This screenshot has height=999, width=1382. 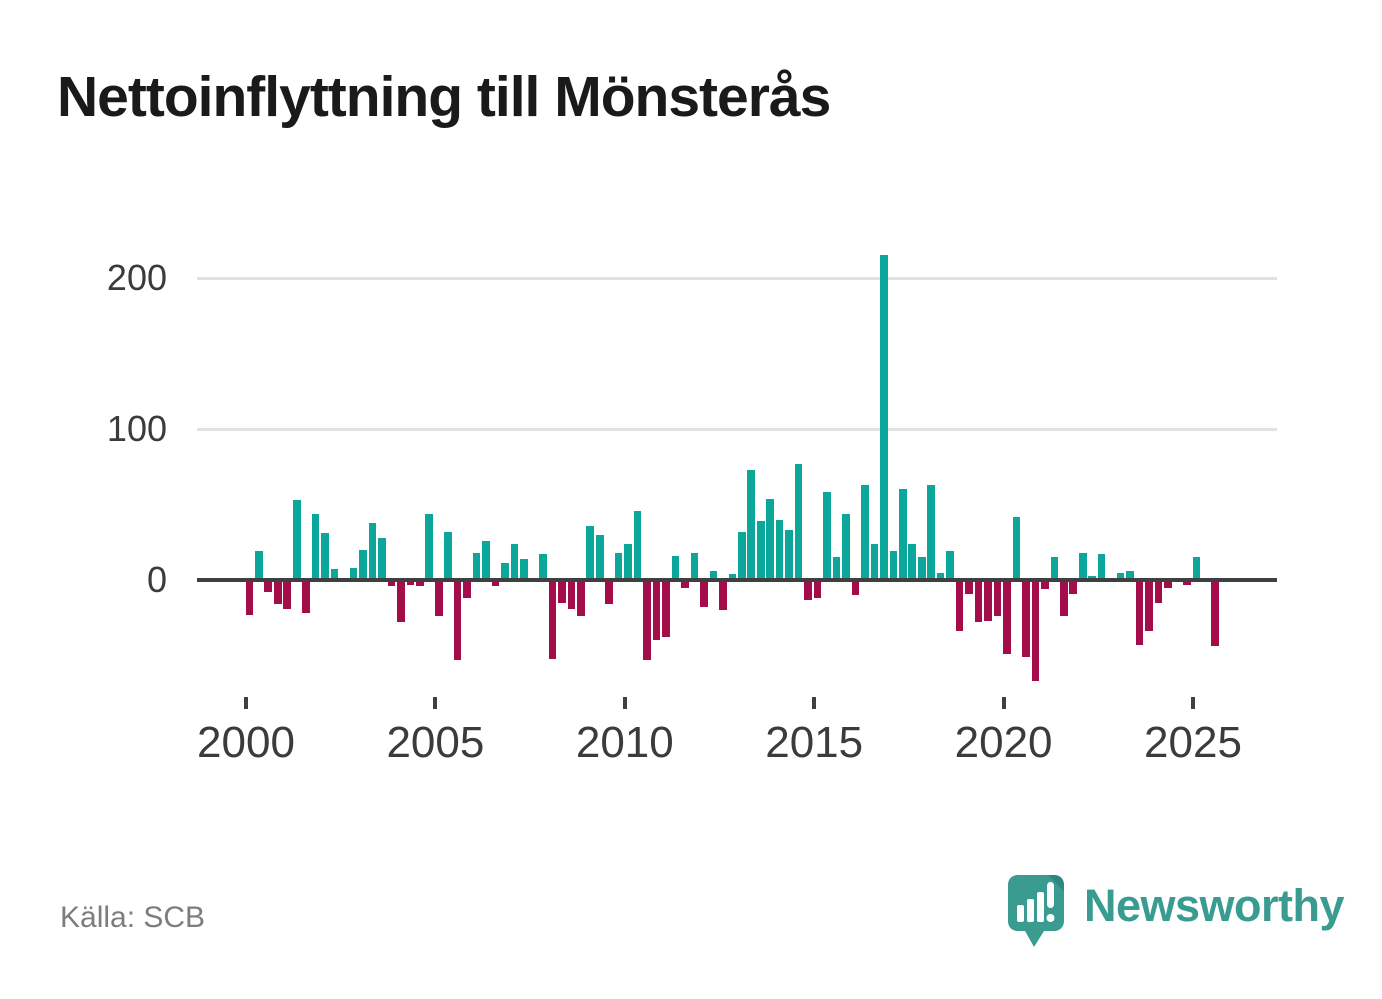 What do you see at coordinates (1196, 568) in the screenshot?
I see `bar-2025-q1` at bounding box center [1196, 568].